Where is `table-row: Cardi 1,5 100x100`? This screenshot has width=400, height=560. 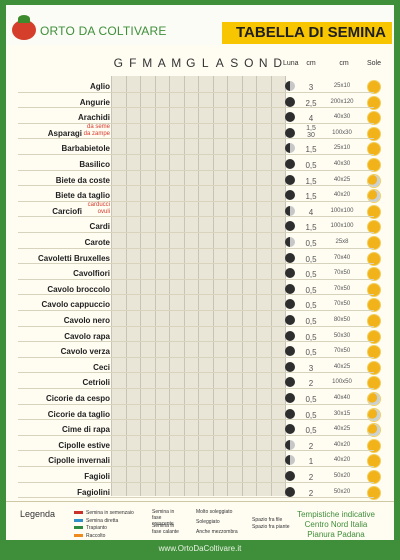 table-row: Cardi 1,5 100x100 is located at coordinates (200, 227).